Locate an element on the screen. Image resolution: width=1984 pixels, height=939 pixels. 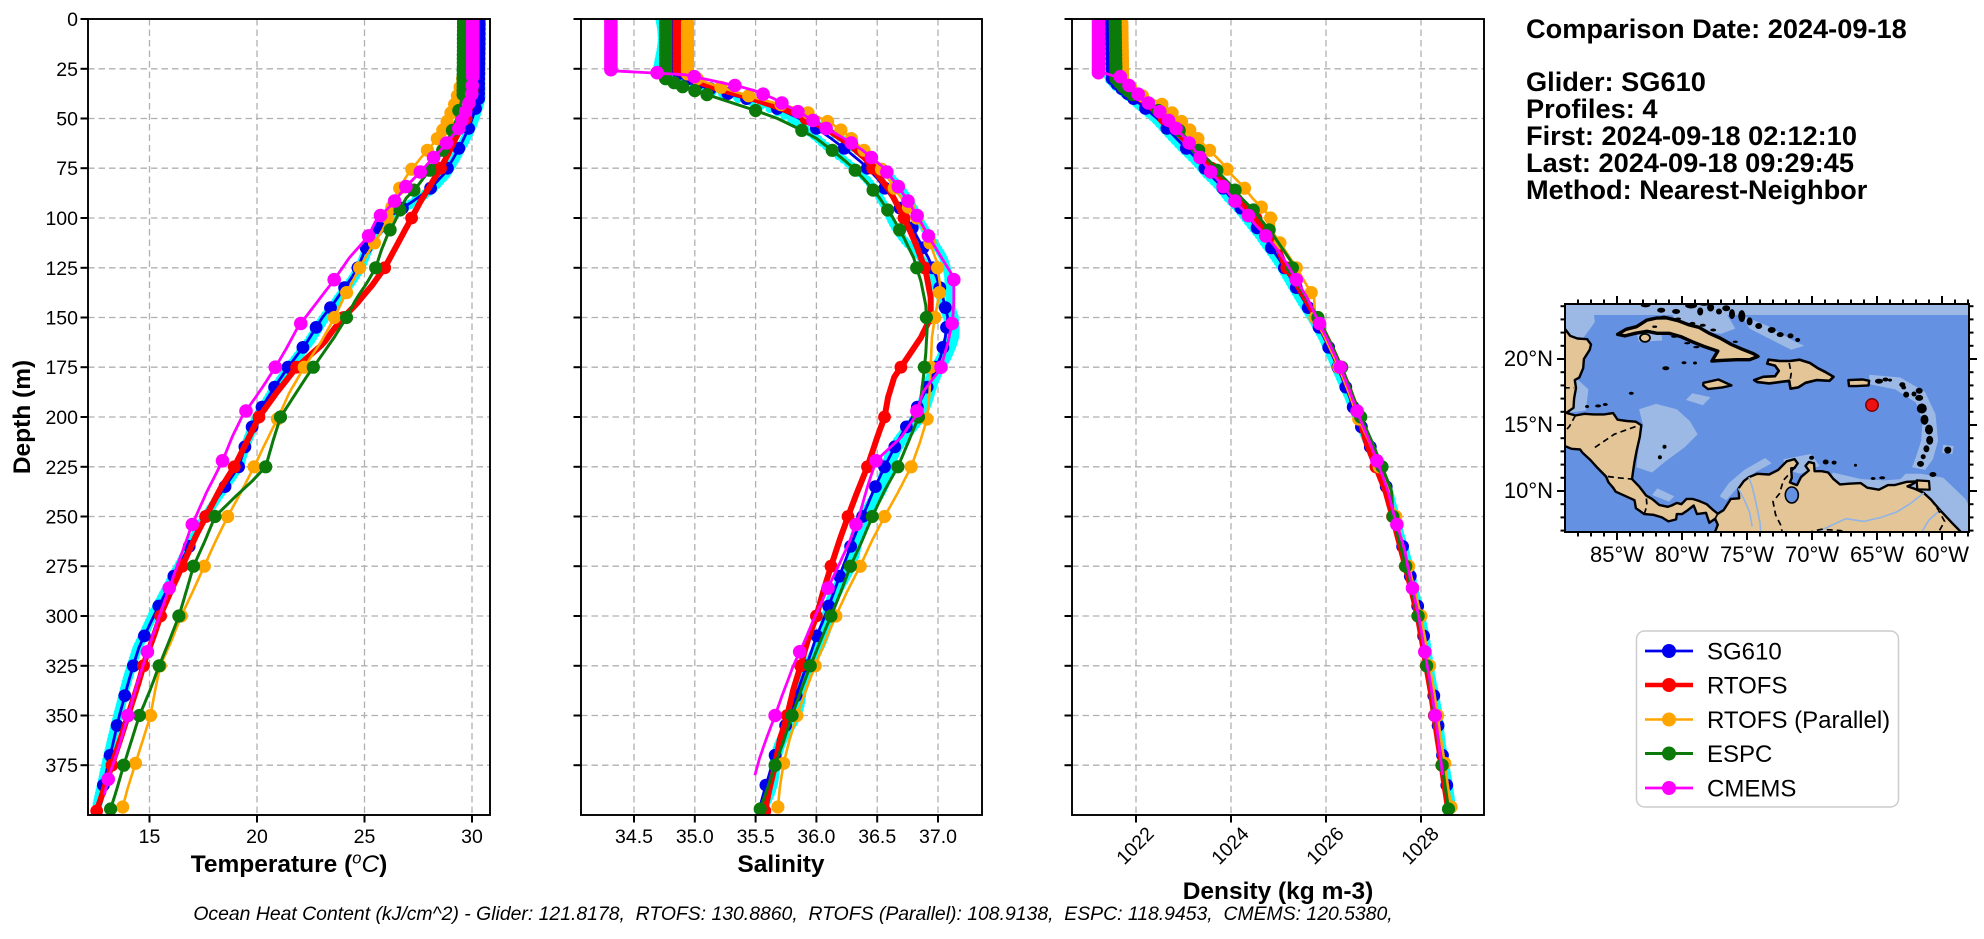
svg-text: 300 is located at coordinates (61, 617).